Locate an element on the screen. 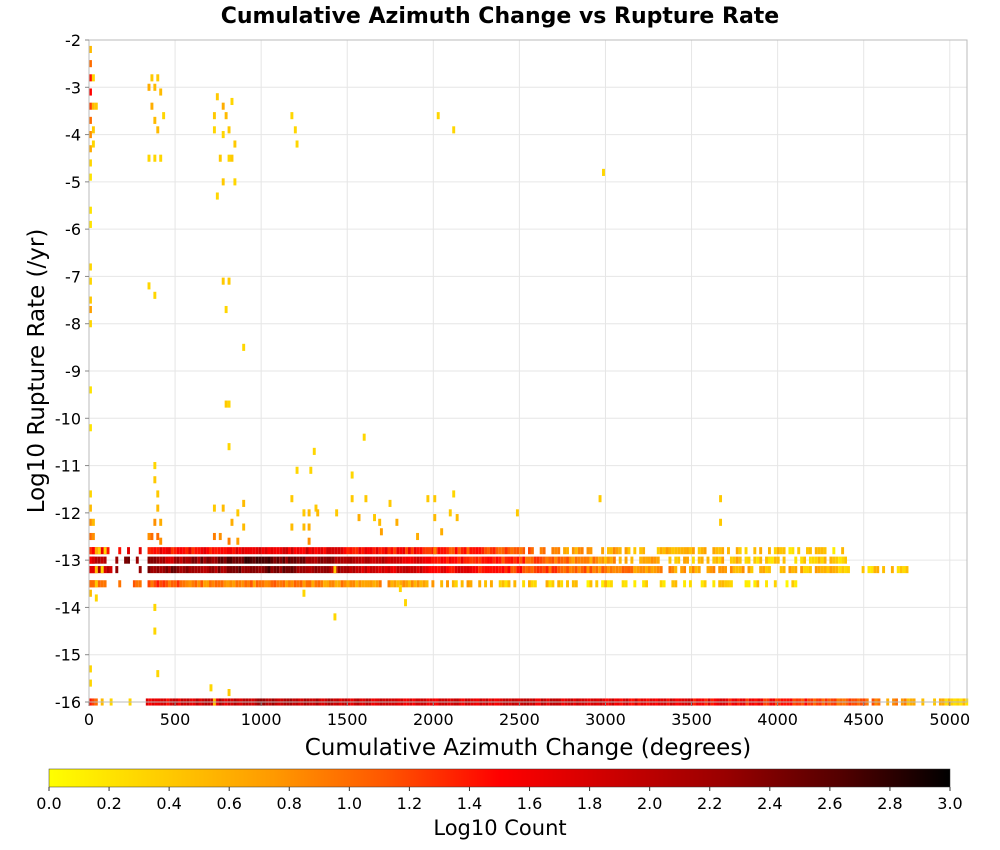  colorbar-tick-label: 0.4 is located at coordinates (168, 803).